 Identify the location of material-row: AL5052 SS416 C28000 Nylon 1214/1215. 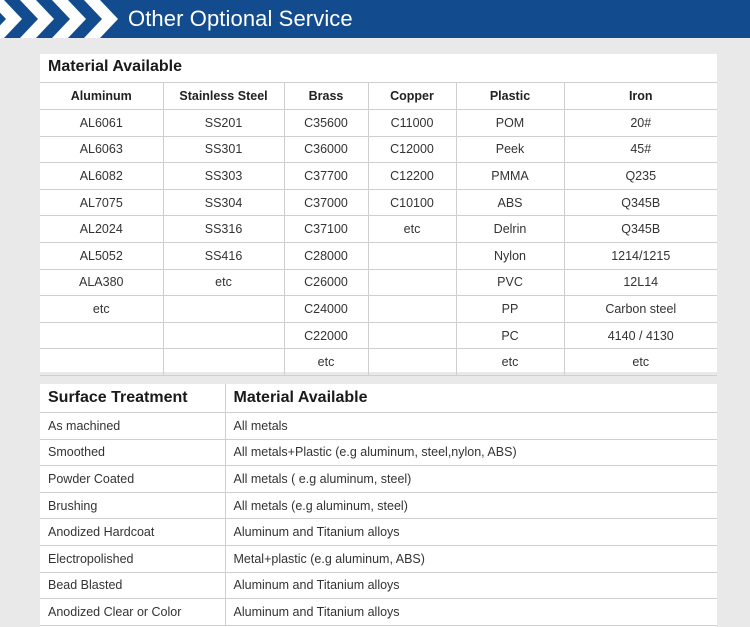
(378, 255).